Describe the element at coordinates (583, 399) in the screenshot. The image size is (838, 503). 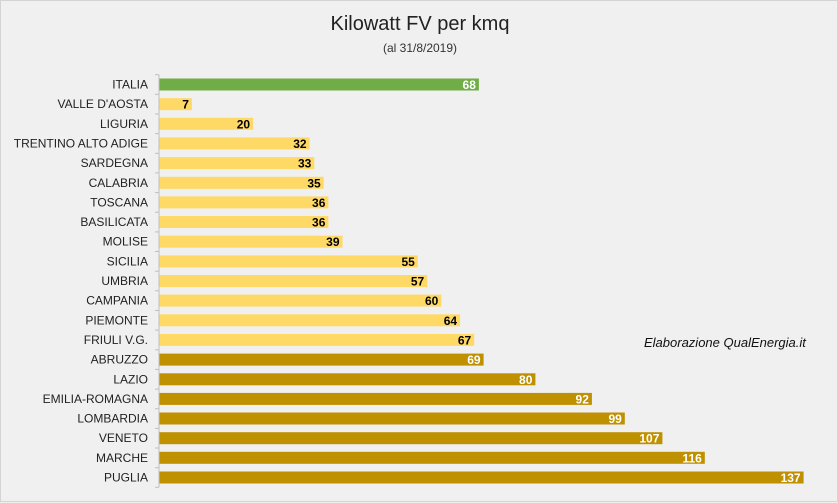
I see `data-label: 92` at that location.